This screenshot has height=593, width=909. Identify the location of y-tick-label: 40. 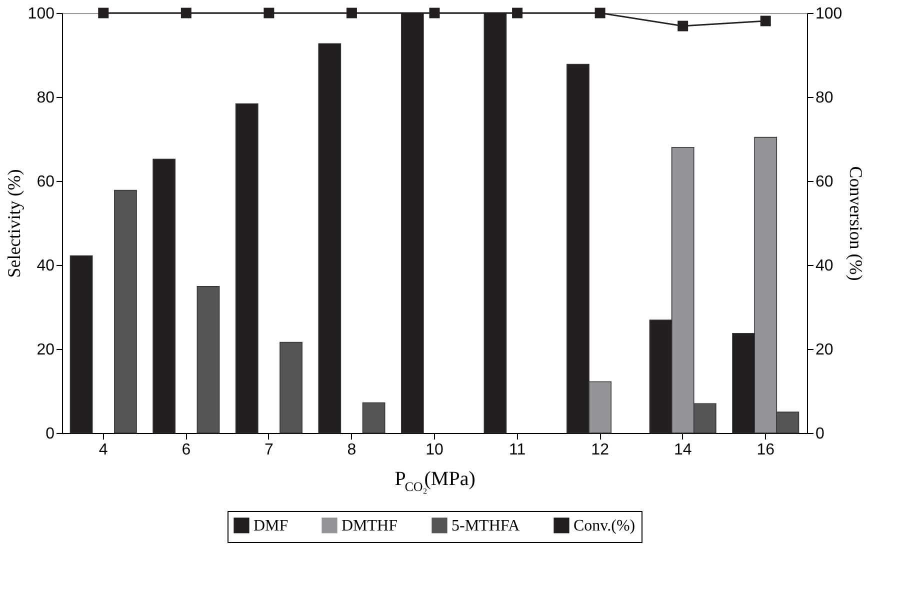
(45, 266).